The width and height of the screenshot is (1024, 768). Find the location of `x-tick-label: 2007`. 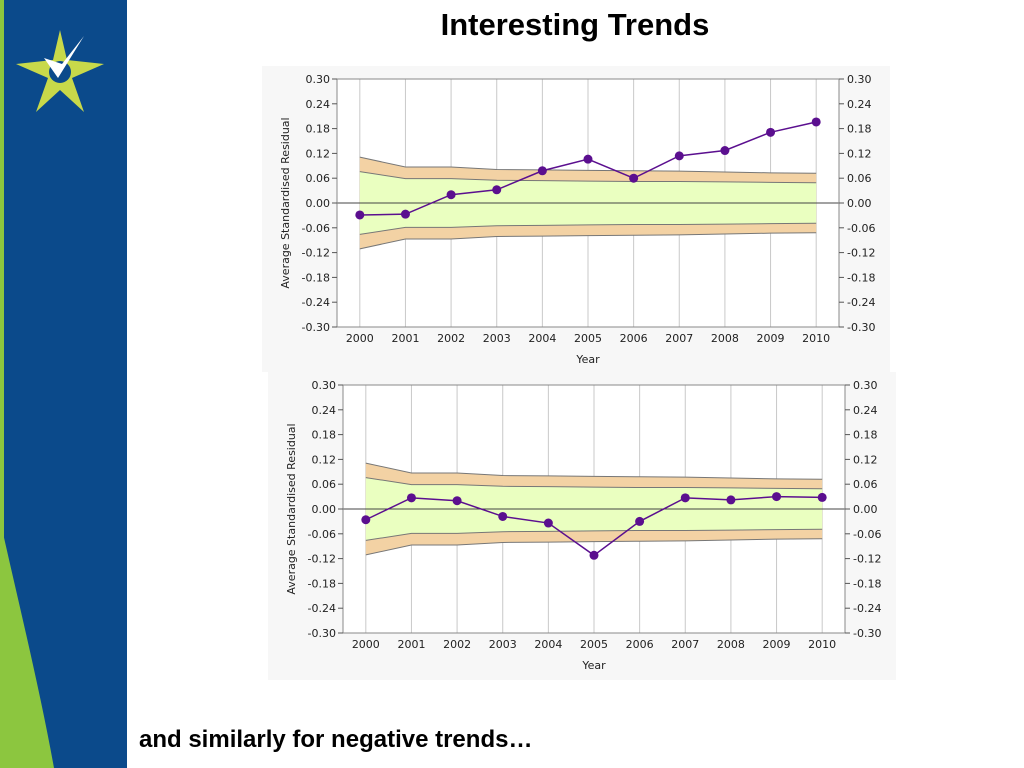

x-tick-label: 2007 is located at coordinates (685, 644).